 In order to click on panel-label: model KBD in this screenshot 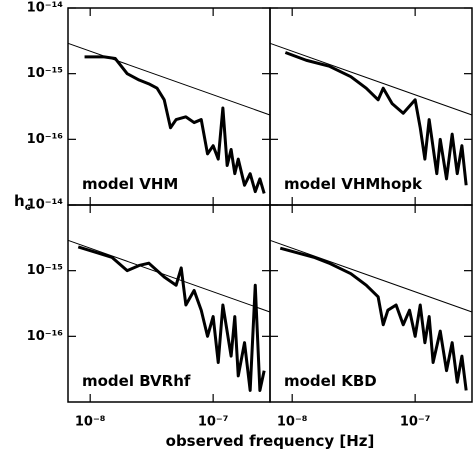, I will do `click(330, 381)`.